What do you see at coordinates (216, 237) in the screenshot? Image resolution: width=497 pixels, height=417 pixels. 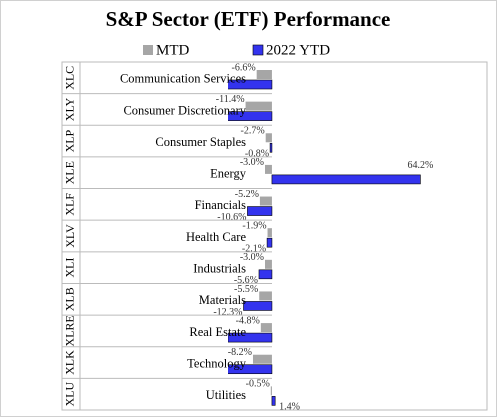 I see `y-tick-label: Health Care` at bounding box center [216, 237].